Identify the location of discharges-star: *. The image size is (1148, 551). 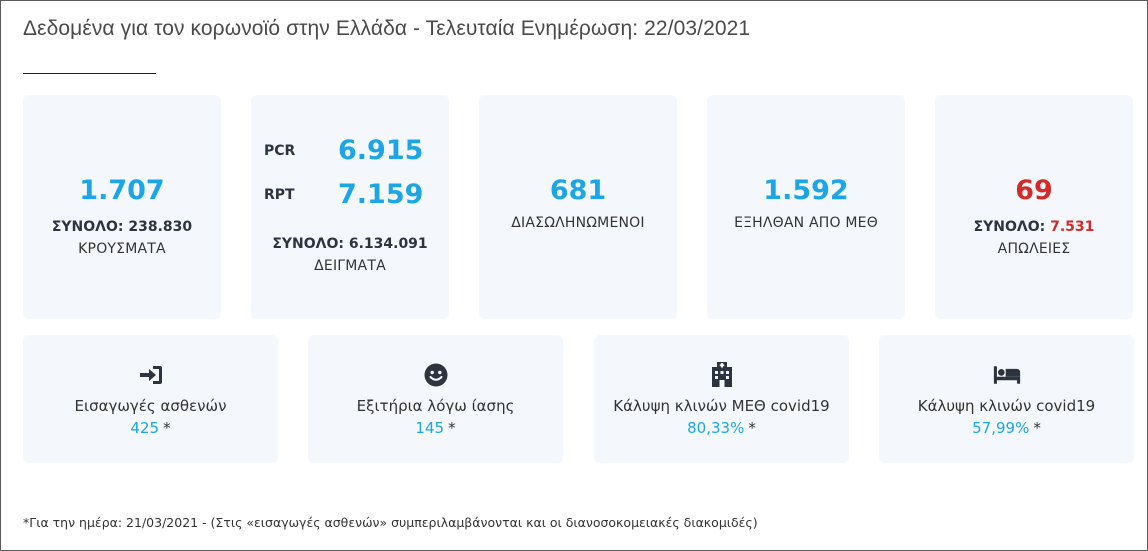
(452, 428).